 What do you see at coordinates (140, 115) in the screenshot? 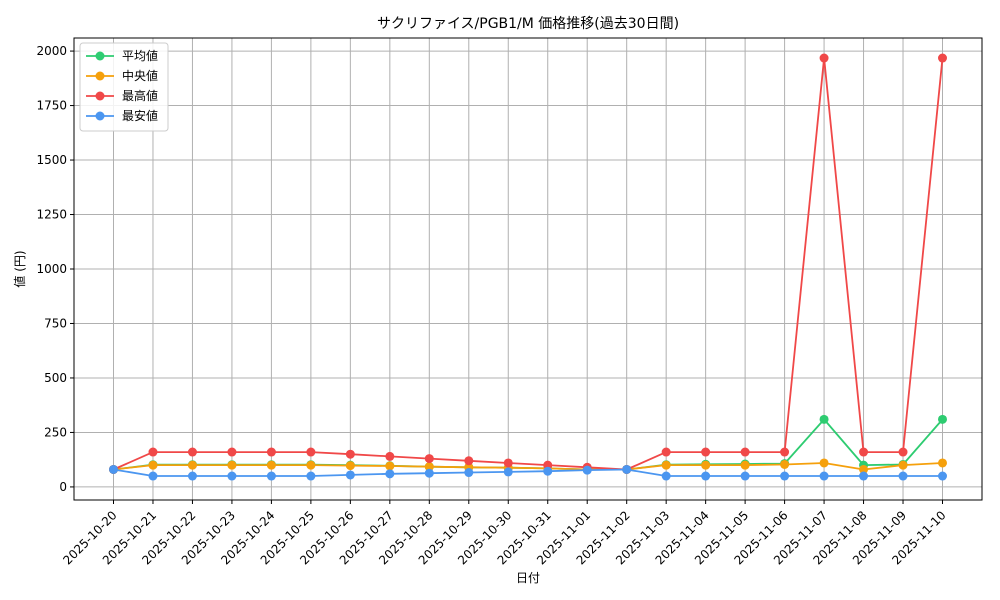
I see `legend-label: 最安値` at bounding box center [140, 115].